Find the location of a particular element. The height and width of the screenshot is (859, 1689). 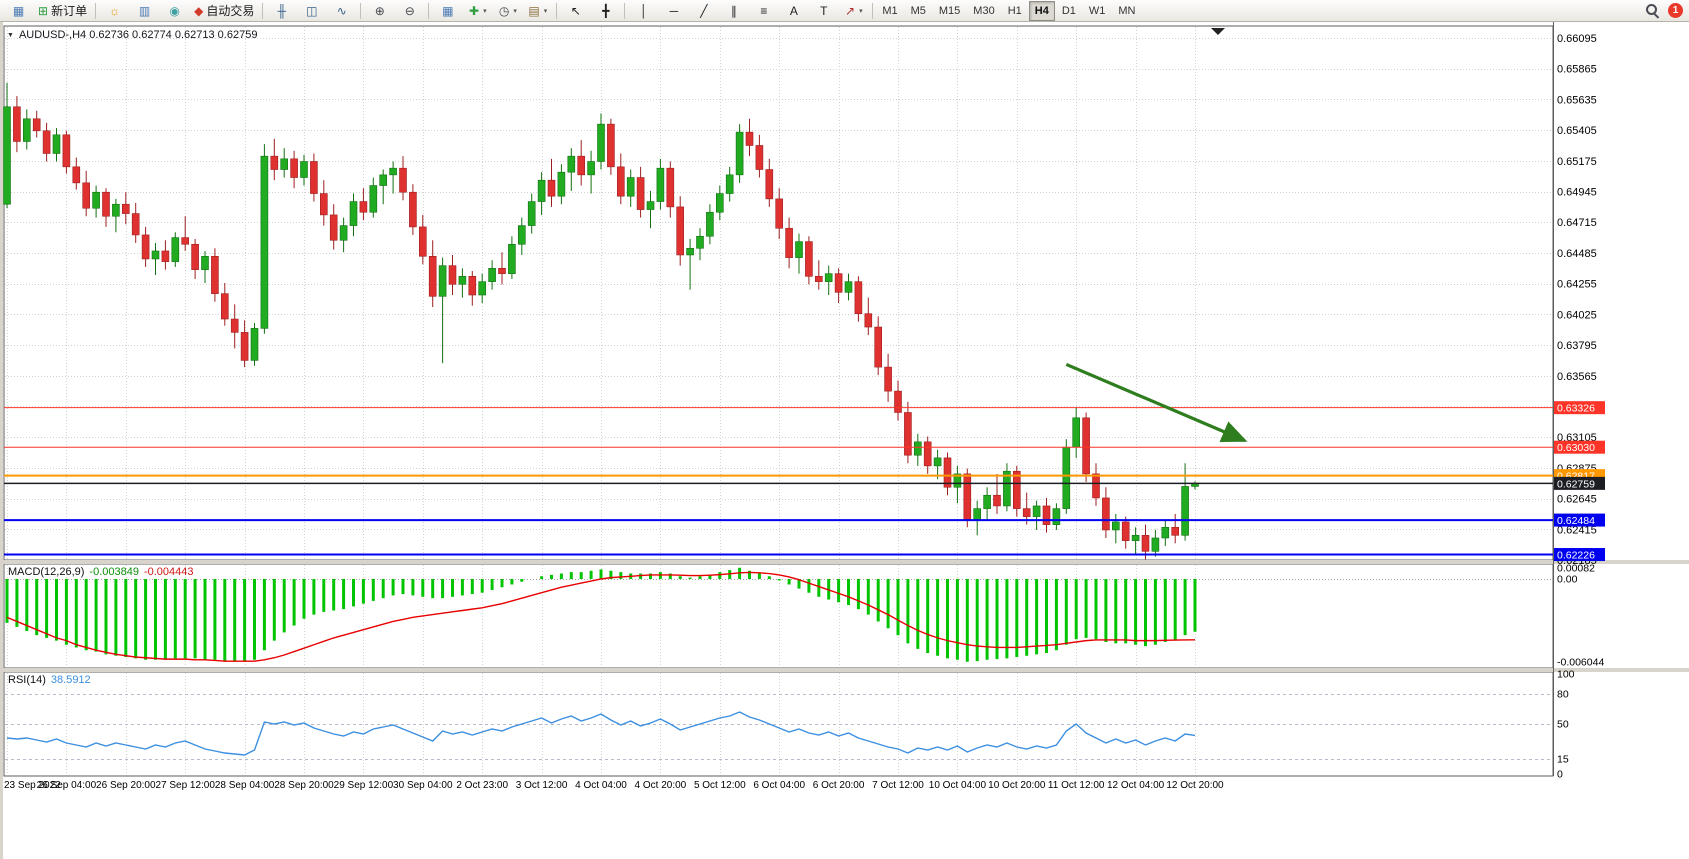

timeframe-M1-button: M1 is located at coordinates (890, 10).